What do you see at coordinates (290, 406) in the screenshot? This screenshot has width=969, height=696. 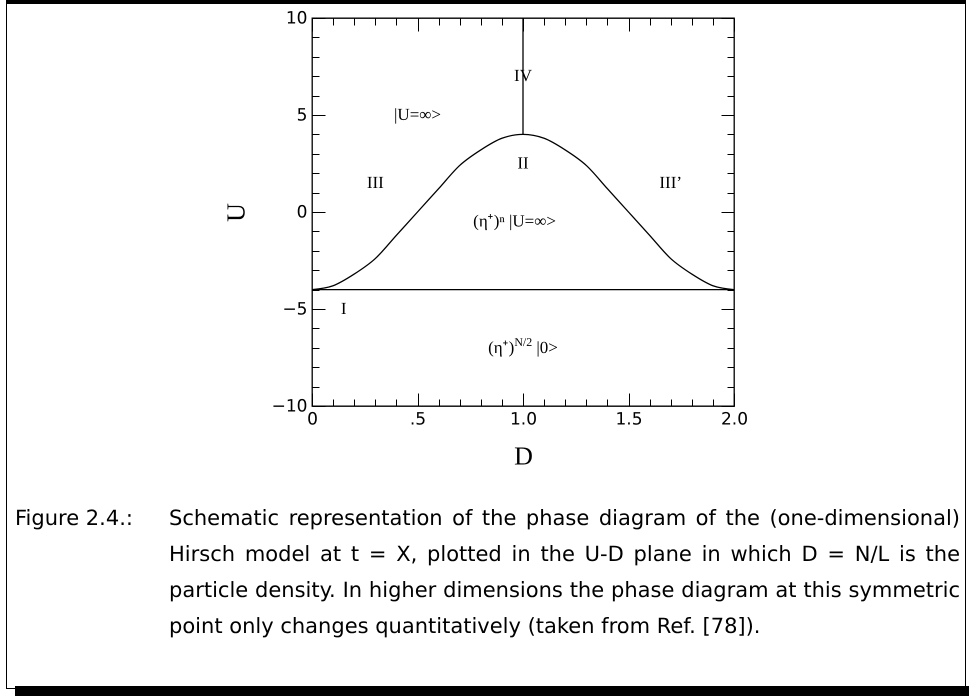 I see `y-tick-label: −10` at bounding box center [290, 406].